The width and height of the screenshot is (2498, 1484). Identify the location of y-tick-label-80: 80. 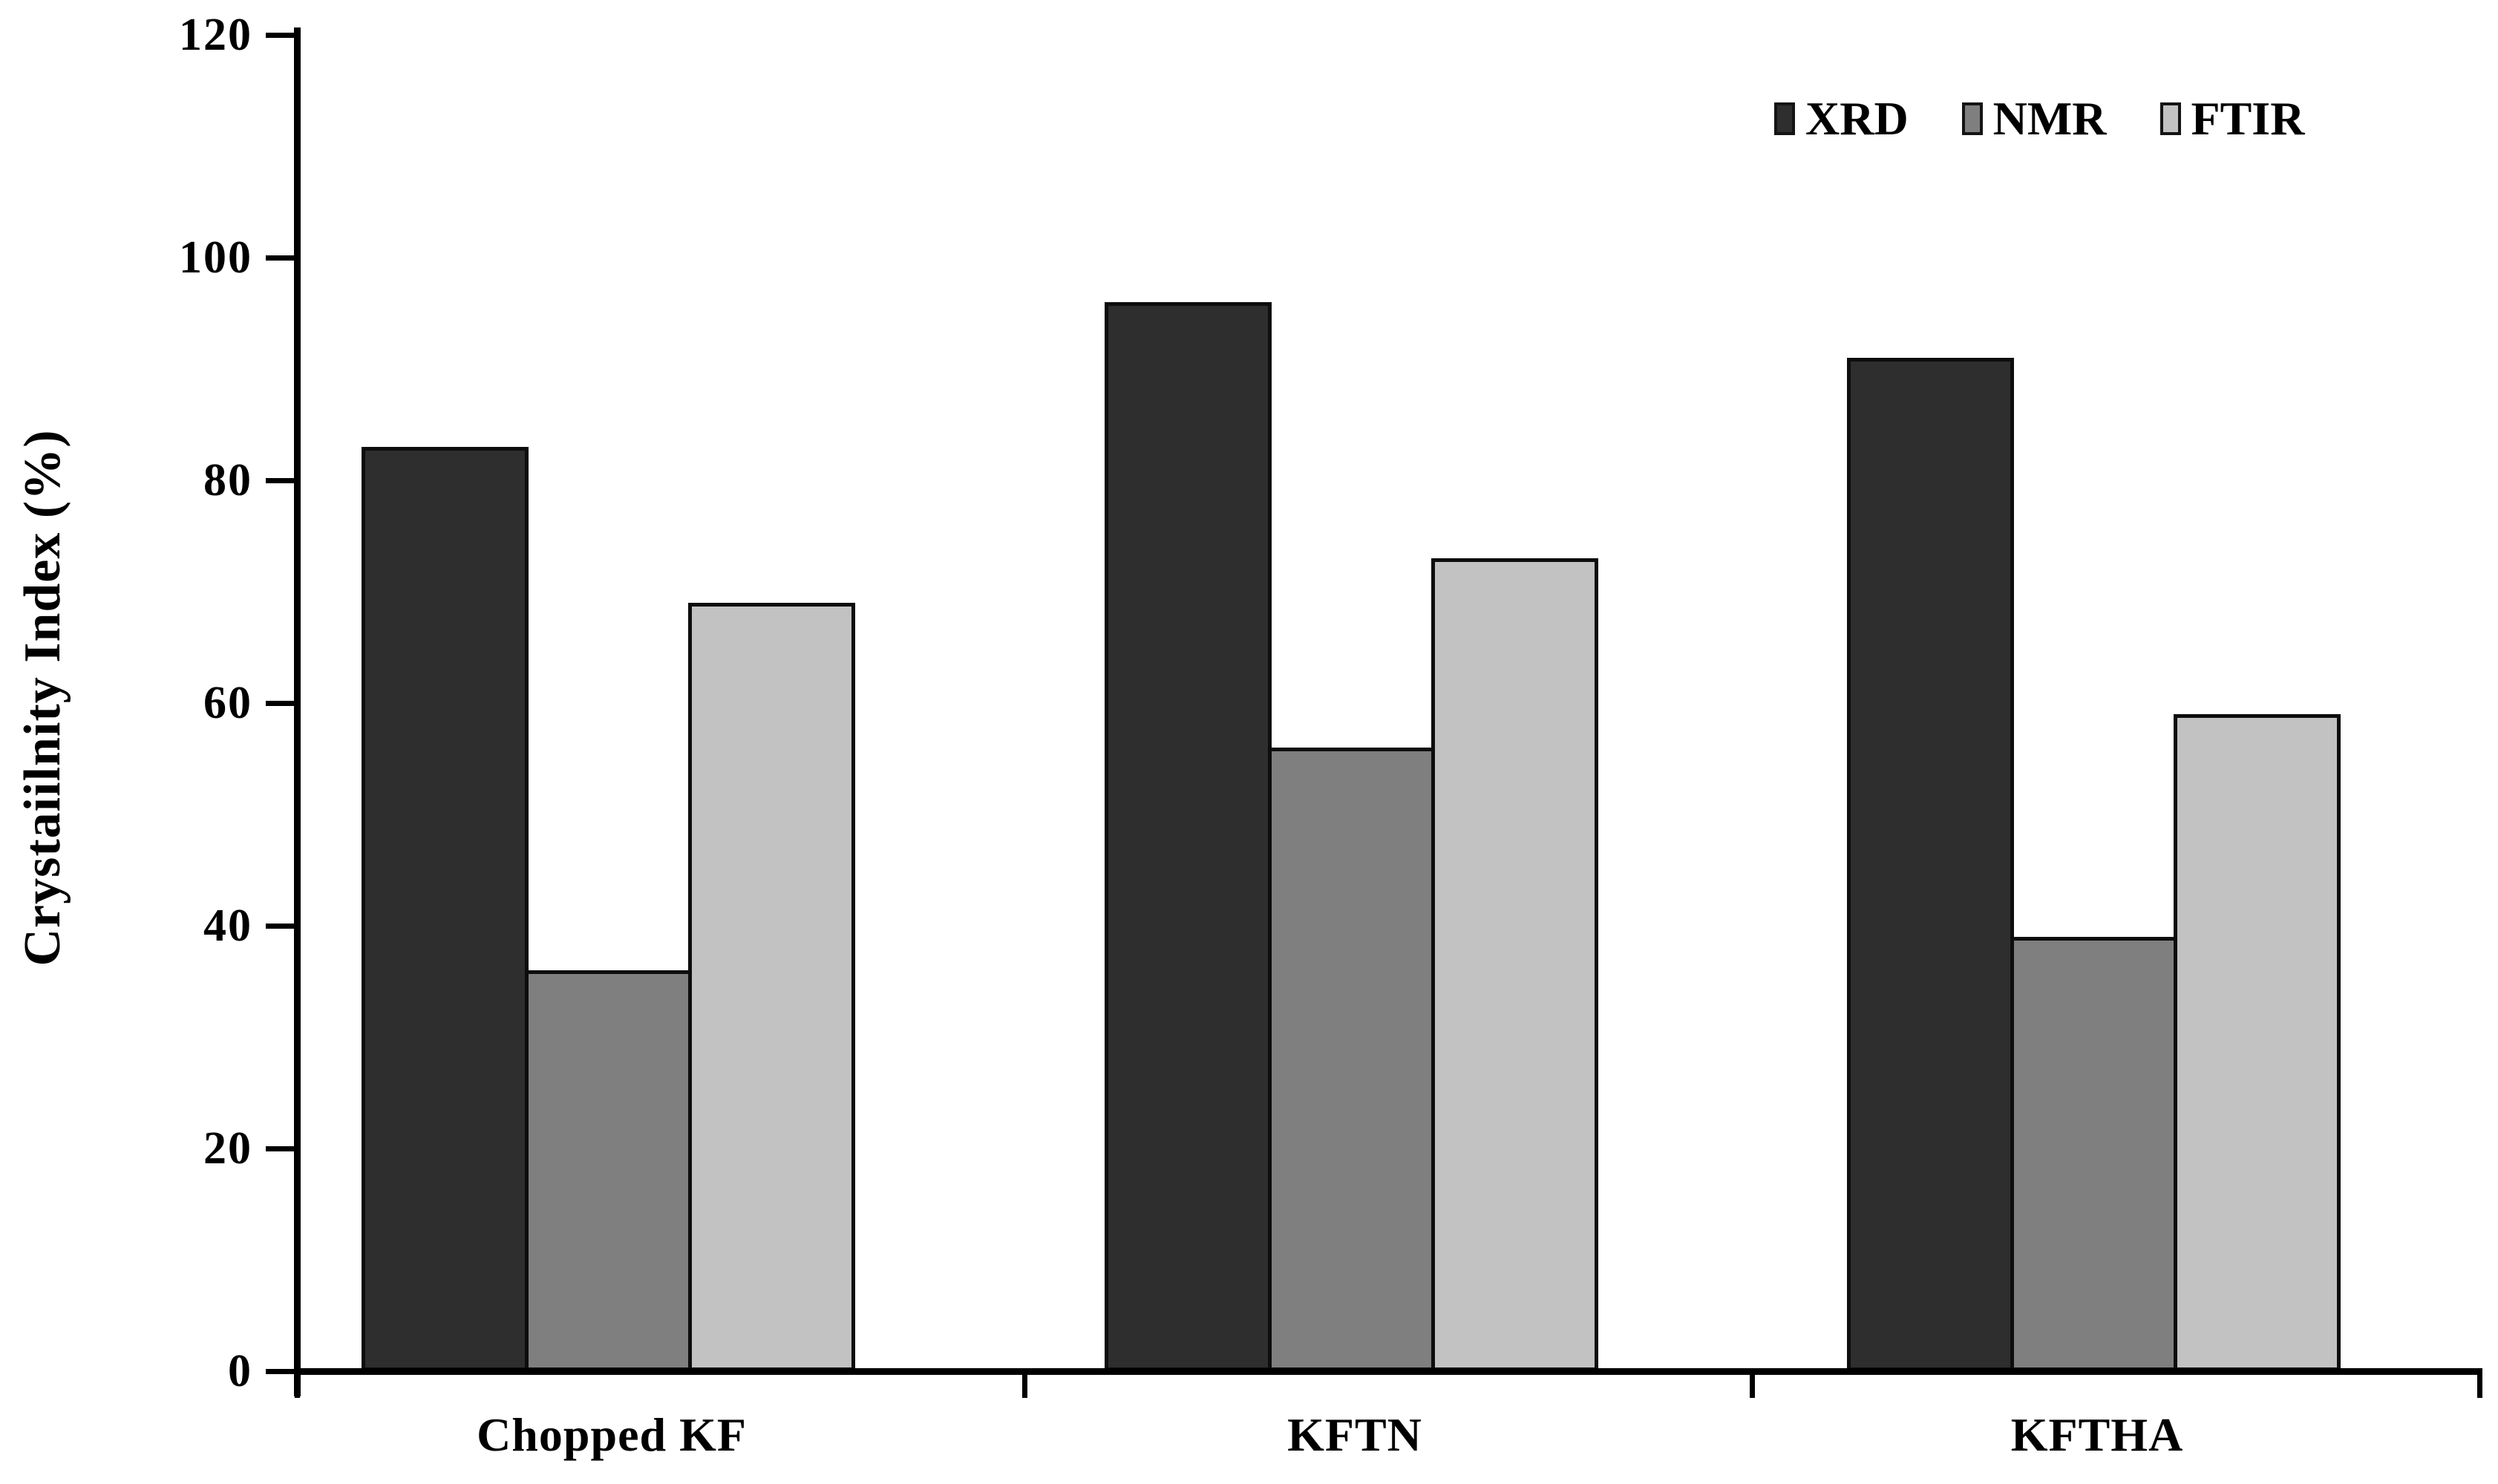
(228, 480).